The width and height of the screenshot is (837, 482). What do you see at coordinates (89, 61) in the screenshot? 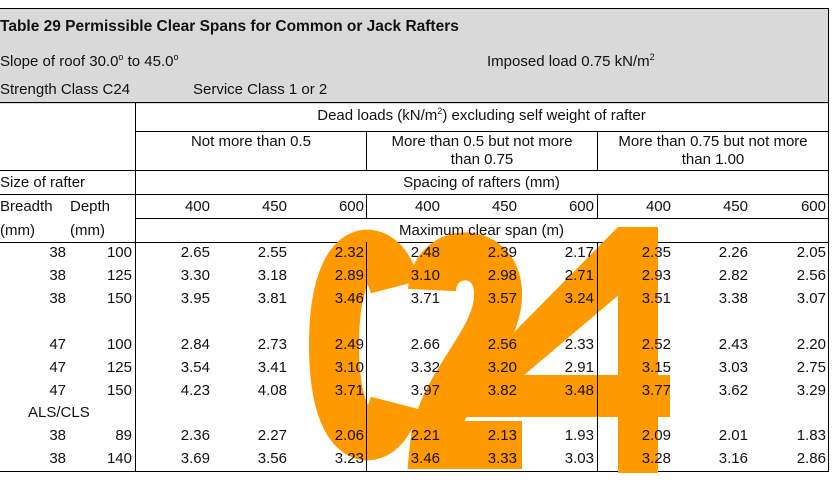
I see `slope-of-roof: Slope of roof 30.0o to 45.0o` at bounding box center [89, 61].